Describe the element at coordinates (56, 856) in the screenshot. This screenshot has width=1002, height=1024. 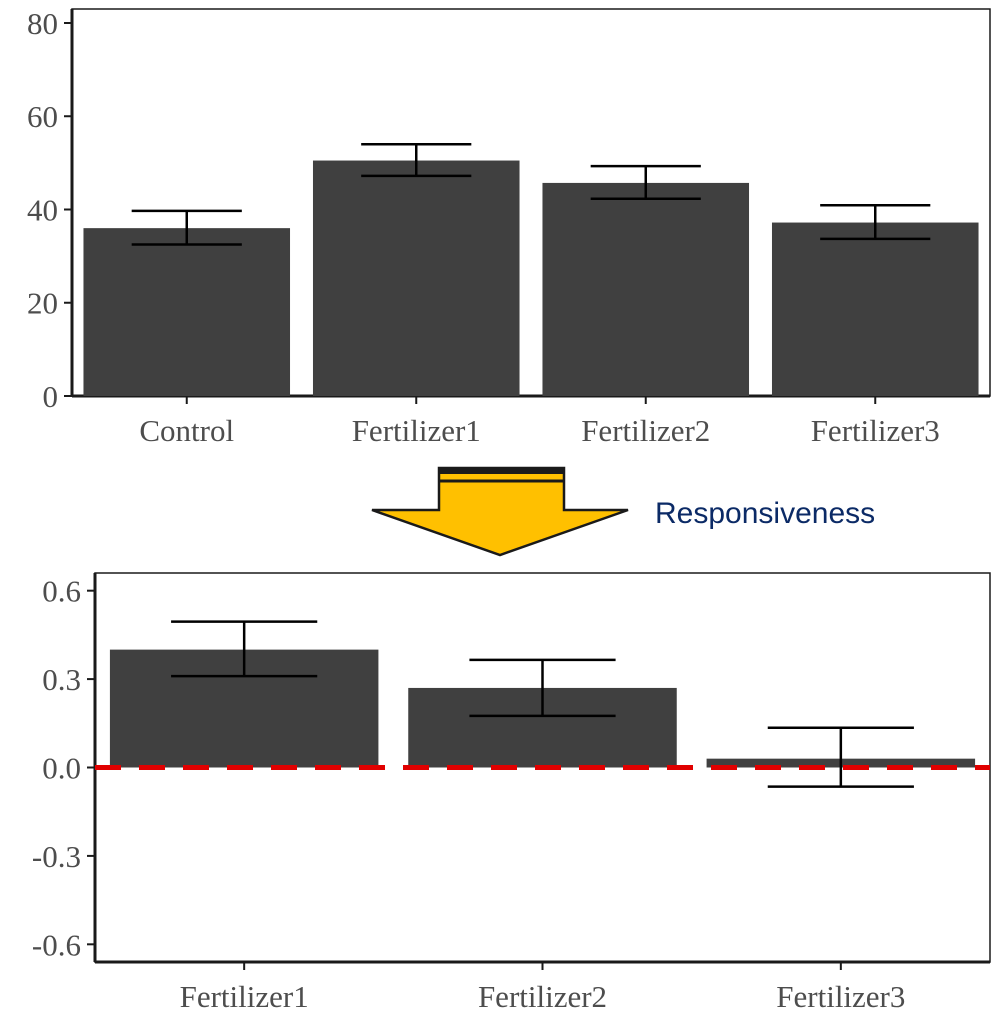
I see `y-tick-label: -0.3` at that location.